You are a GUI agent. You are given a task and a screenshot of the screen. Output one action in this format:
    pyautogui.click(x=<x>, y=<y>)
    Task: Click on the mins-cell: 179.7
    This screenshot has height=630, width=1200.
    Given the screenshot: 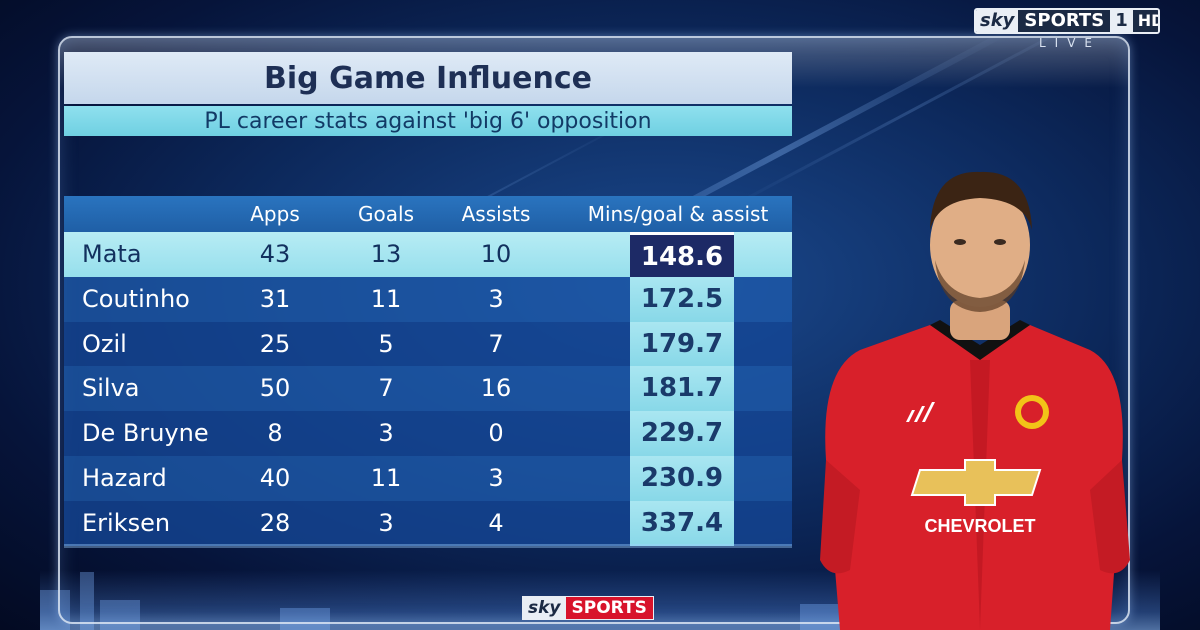 What is the action you would take?
    pyautogui.click(x=682, y=344)
    